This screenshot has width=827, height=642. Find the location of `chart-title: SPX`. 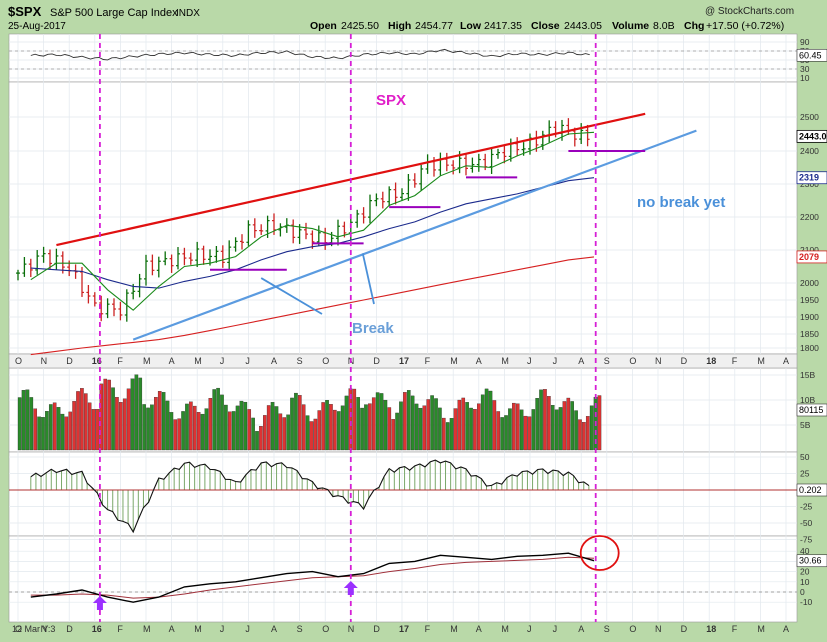

chart-title: SPX is located at coordinates (391, 100).